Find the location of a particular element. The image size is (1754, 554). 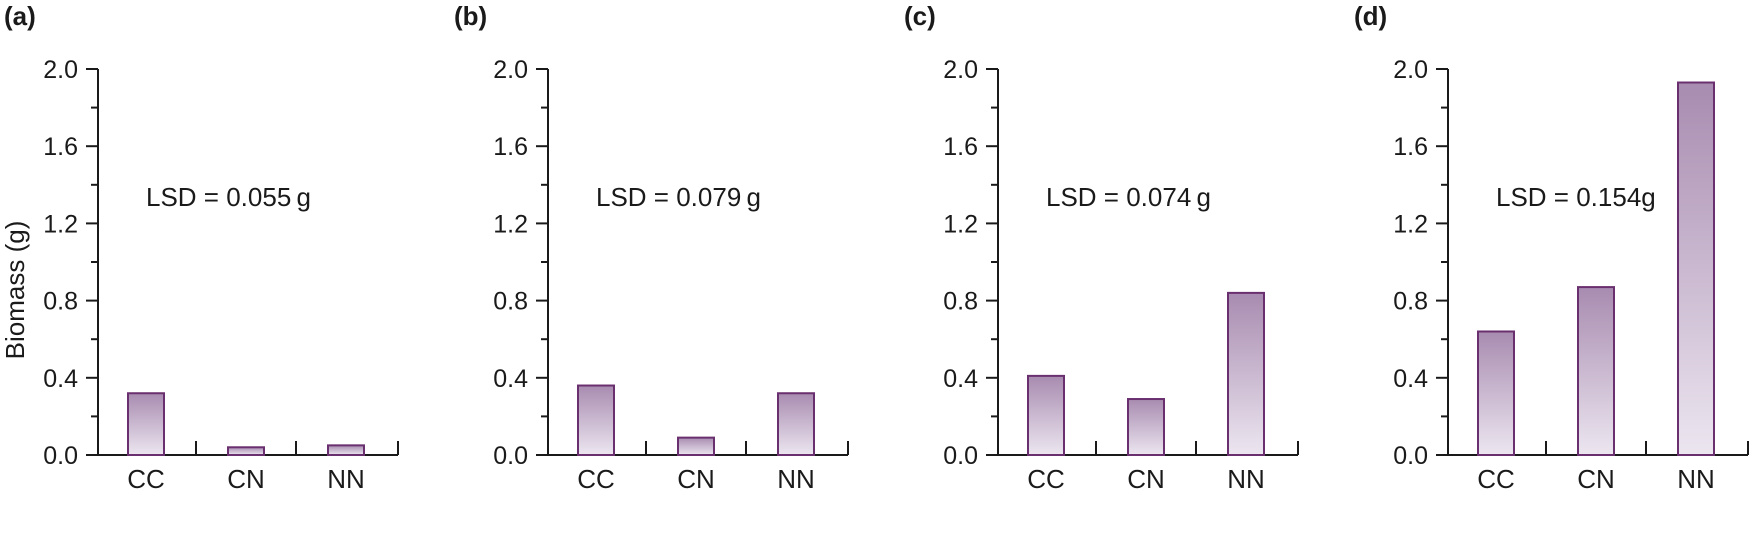

lsd-annotation: LSD = 0.074 g is located at coordinates (1128, 197).